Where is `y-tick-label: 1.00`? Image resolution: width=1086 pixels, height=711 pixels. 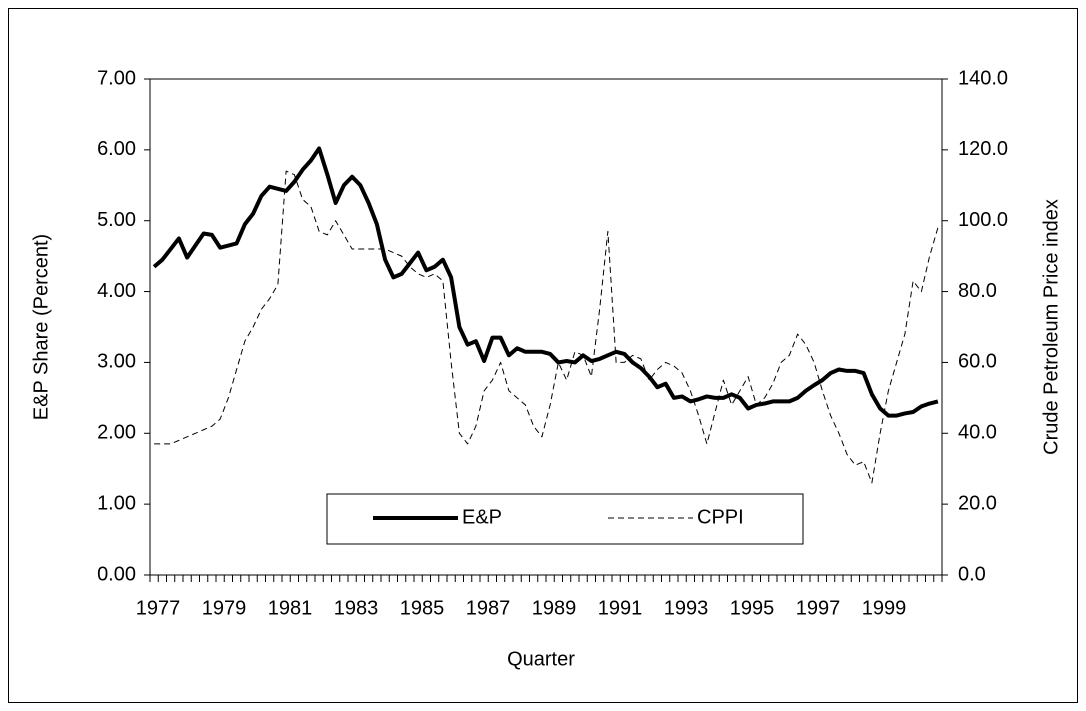
y-tick-label: 1.00 is located at coordinates (116, 503).